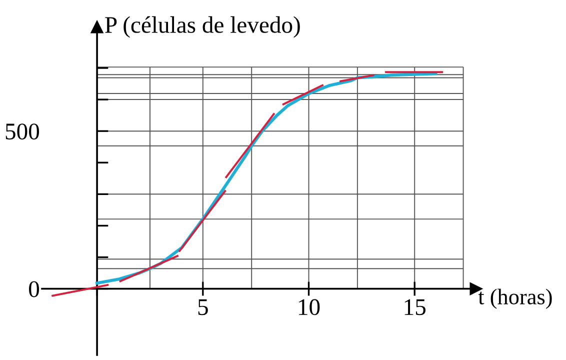 The image size is (566, 360). I want to click on x-tick-label: 5, so click(203, 307).